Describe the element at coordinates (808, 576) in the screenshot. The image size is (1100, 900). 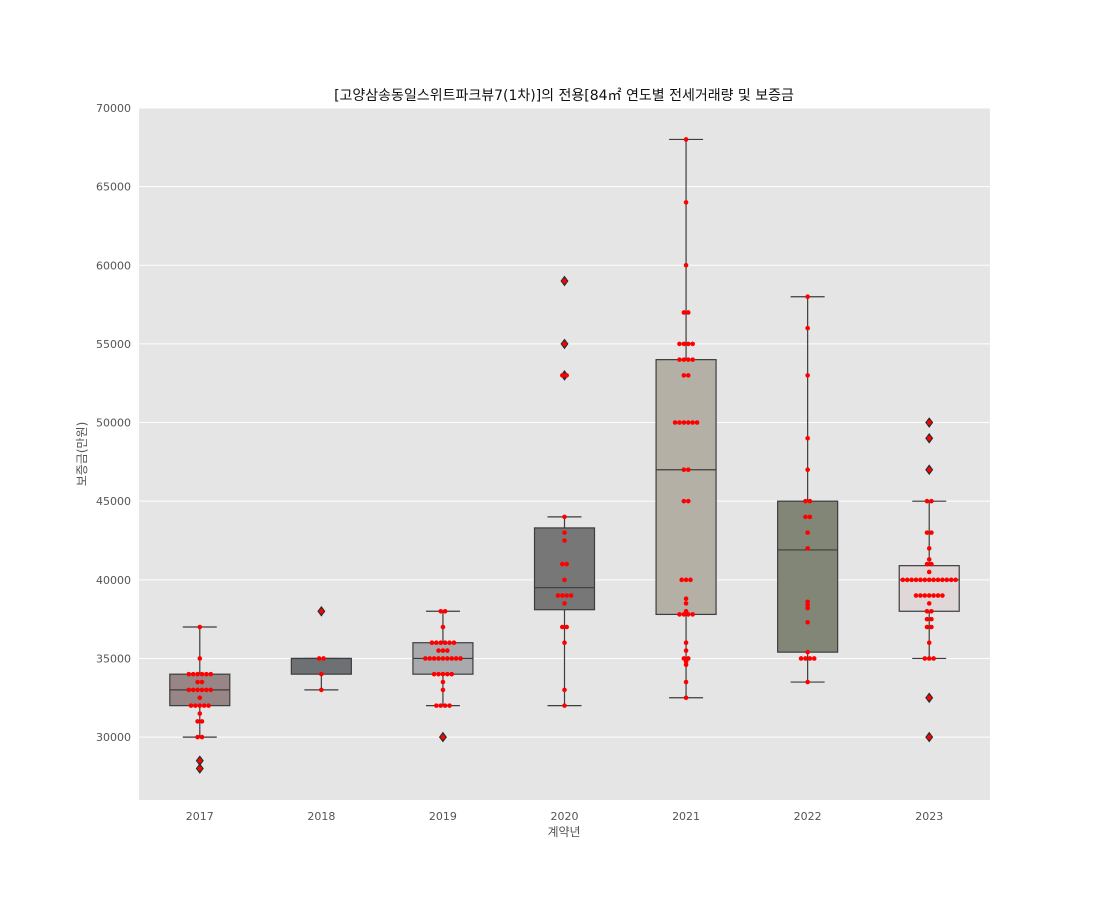
I see `box-iqr` at that location.